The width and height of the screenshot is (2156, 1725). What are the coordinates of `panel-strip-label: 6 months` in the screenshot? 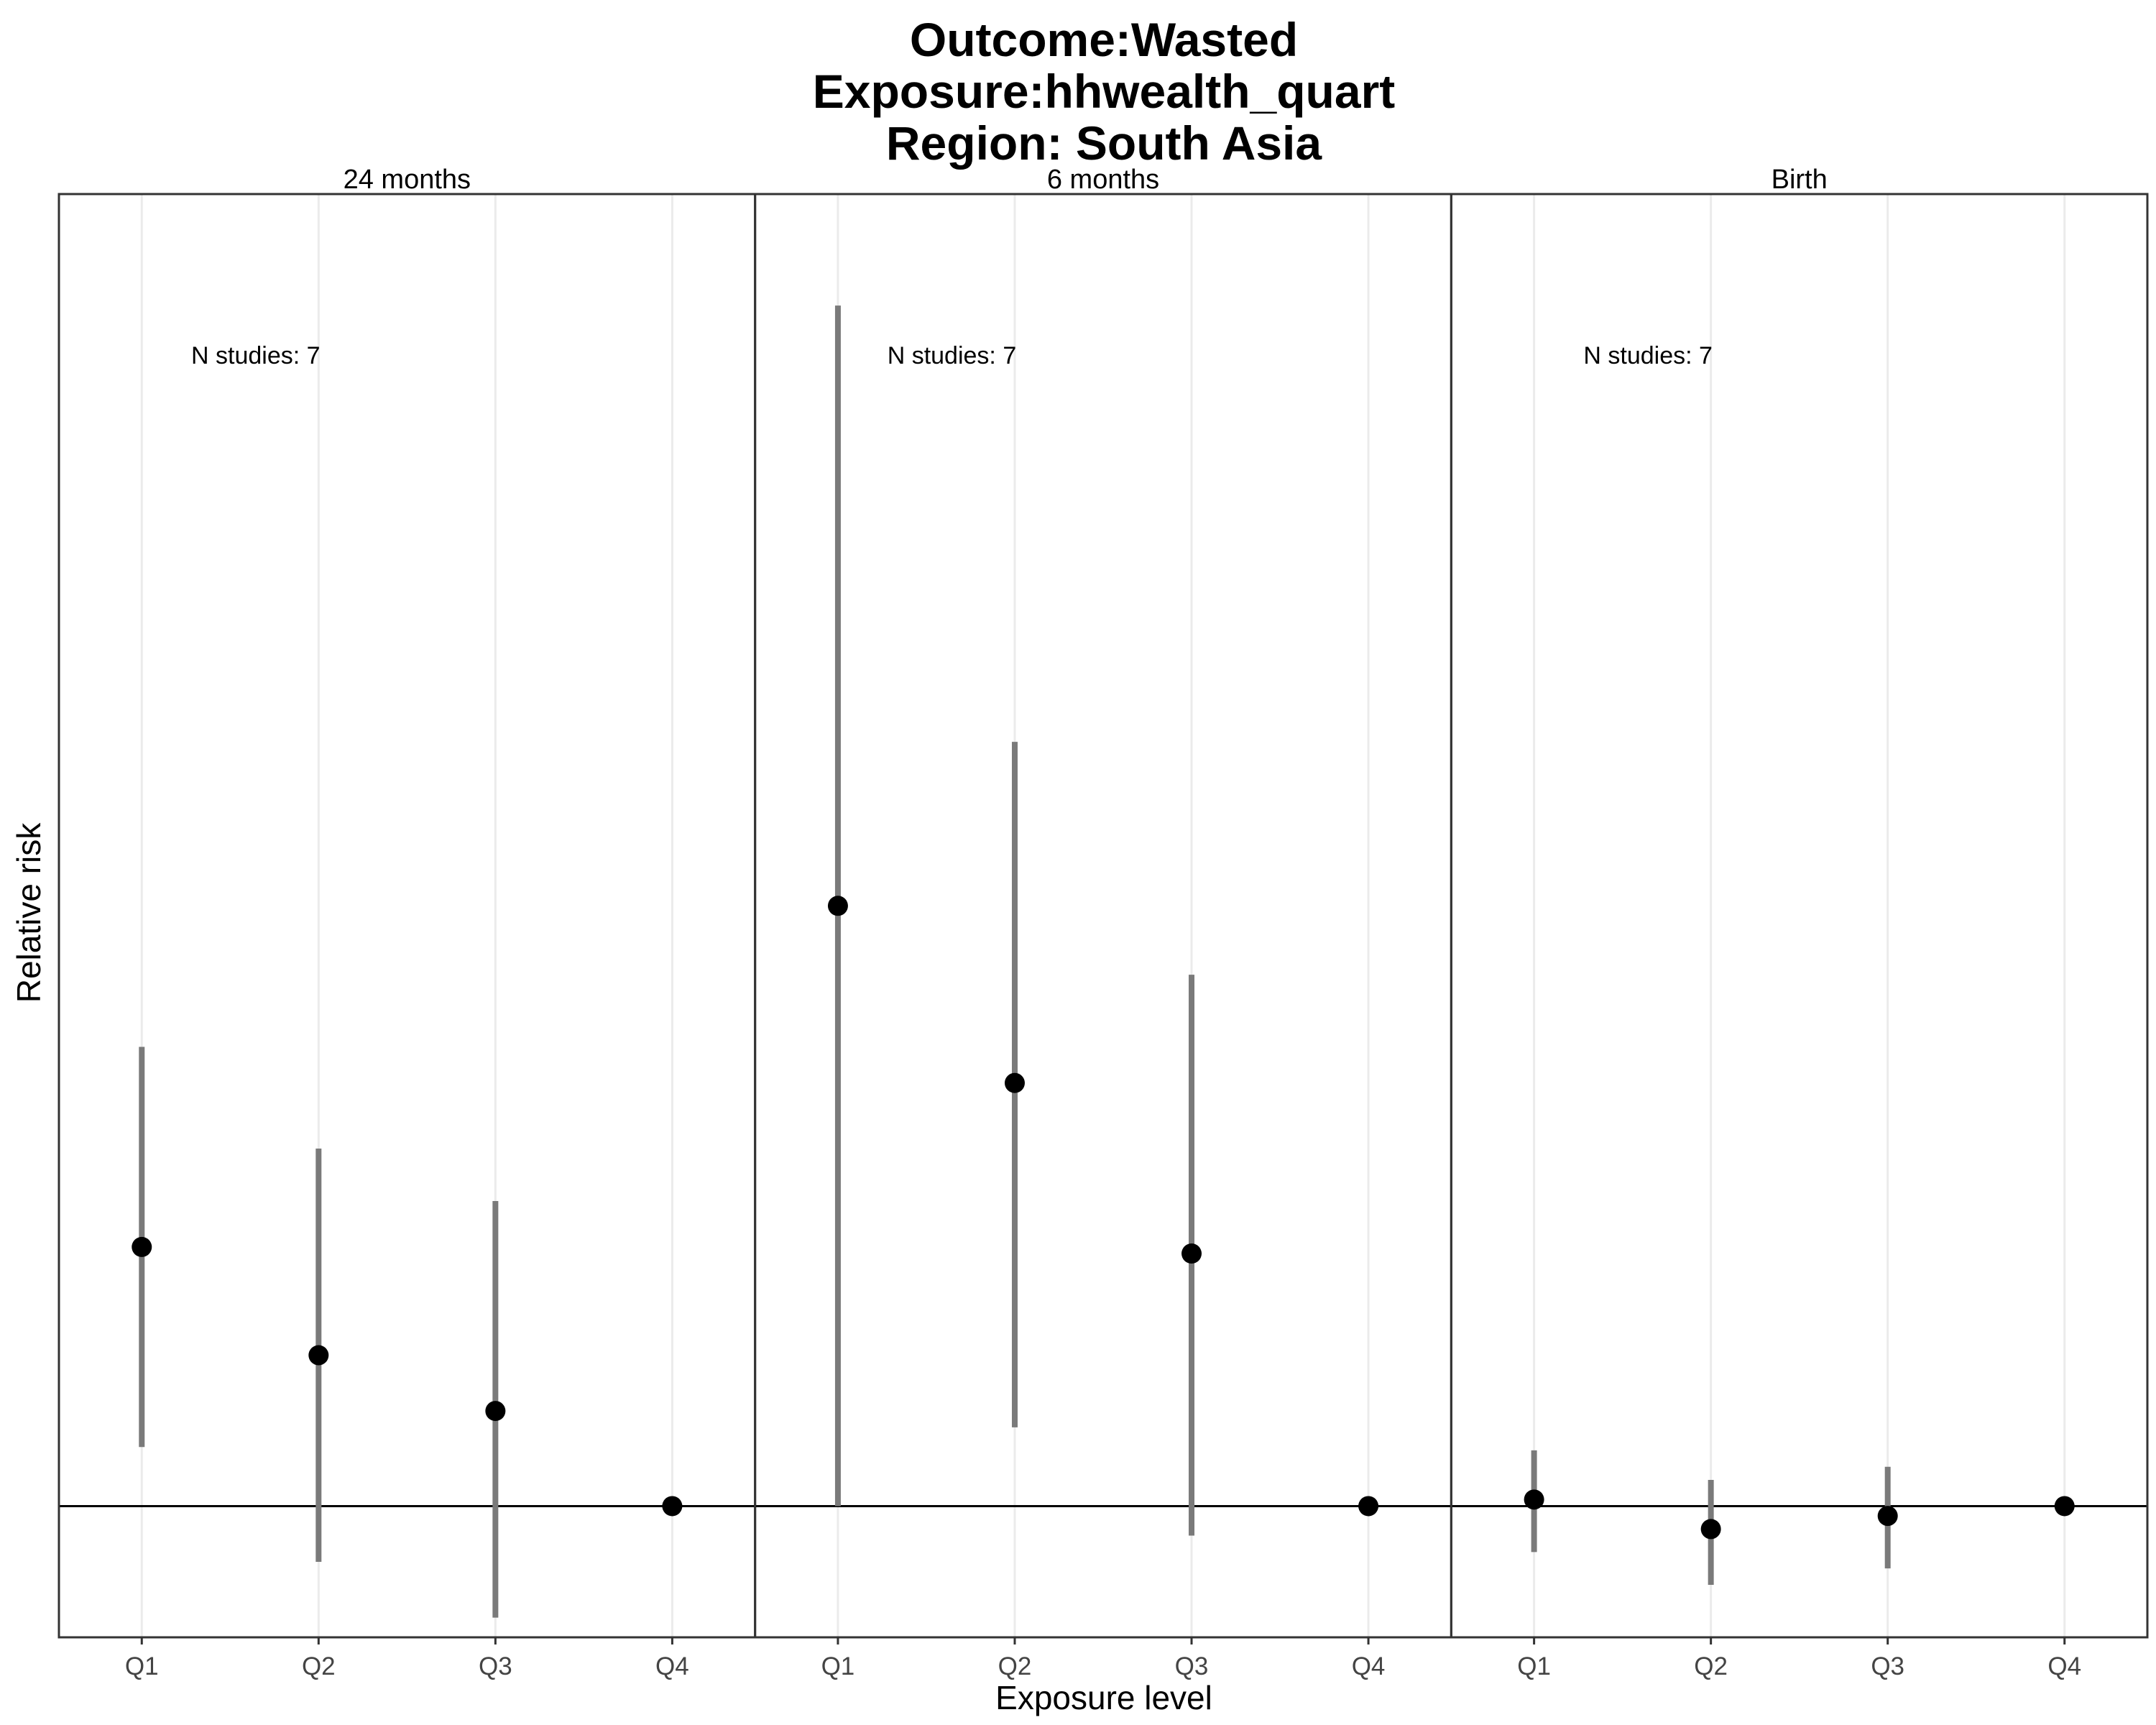 It's located at (1103, 180).